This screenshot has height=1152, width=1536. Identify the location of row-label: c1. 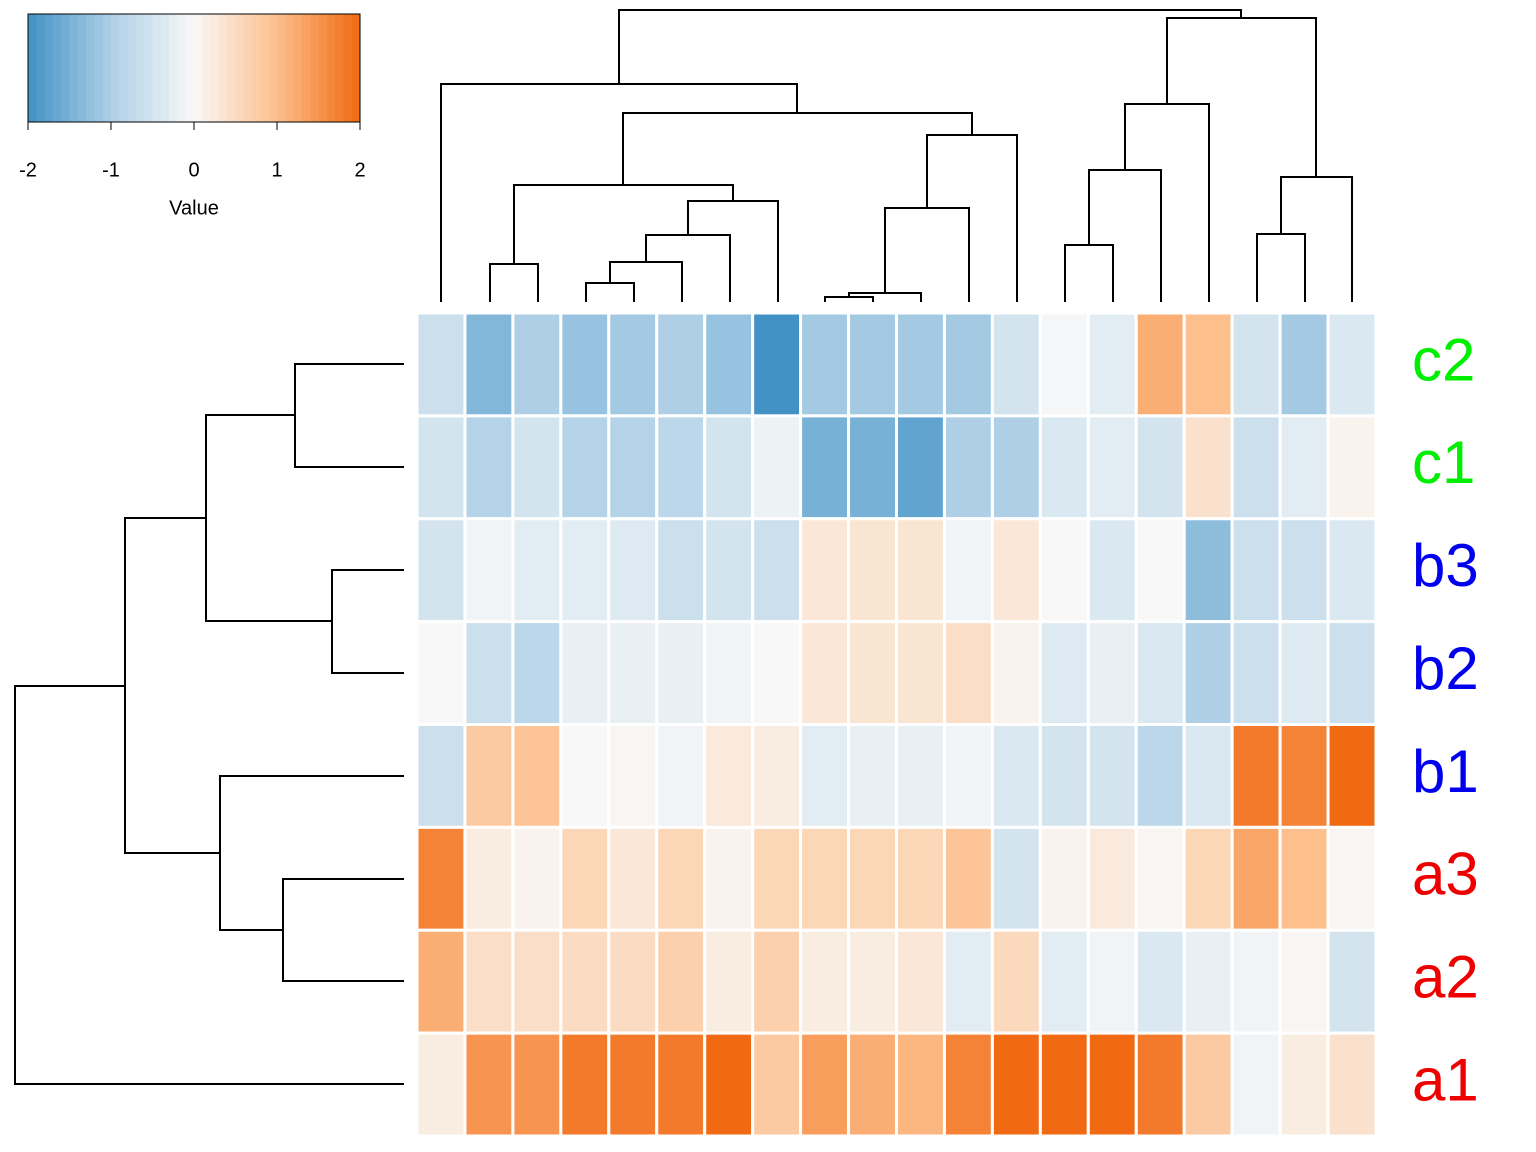
(1443, 462).